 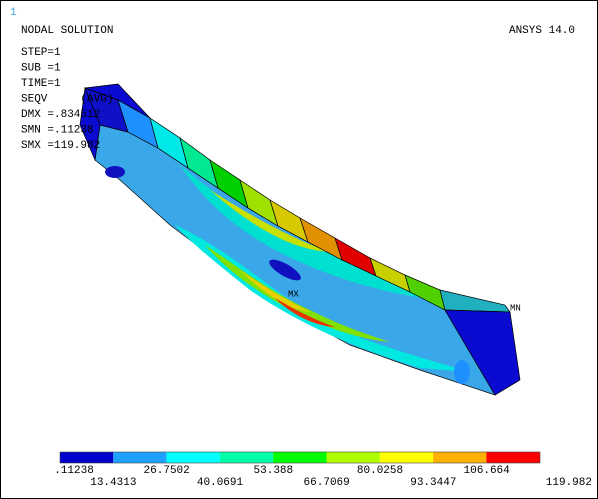 I want to click on legend-frame, so click(x=300, y=457).